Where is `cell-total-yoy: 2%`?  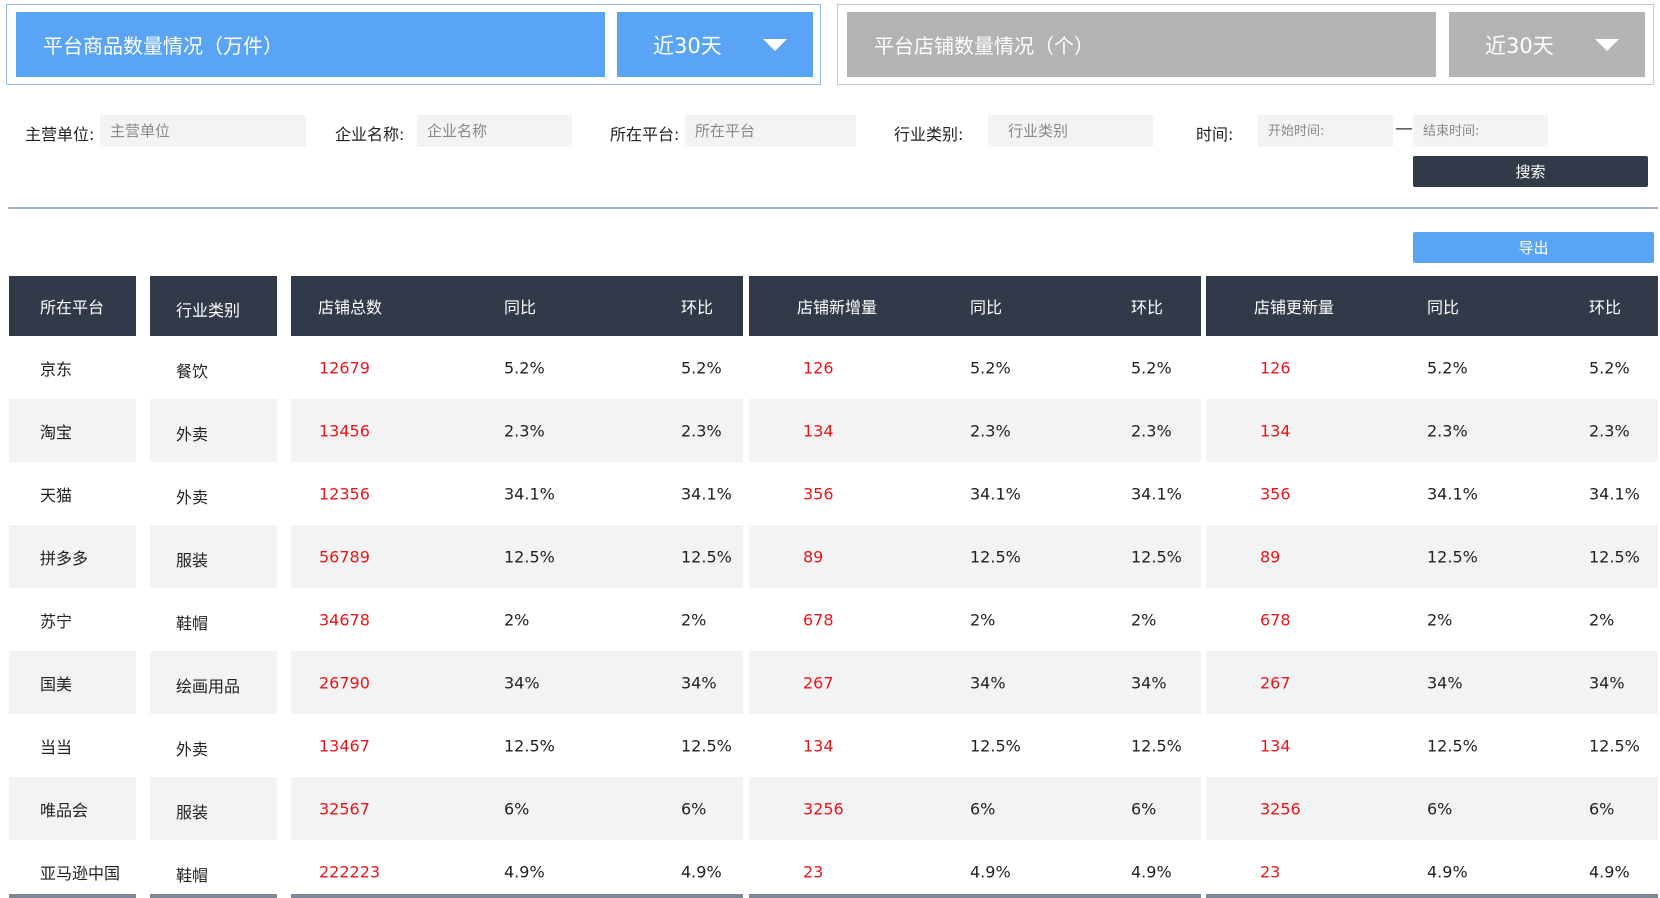 cell-total-yoy: 2% is located at coordinates (517, 619).